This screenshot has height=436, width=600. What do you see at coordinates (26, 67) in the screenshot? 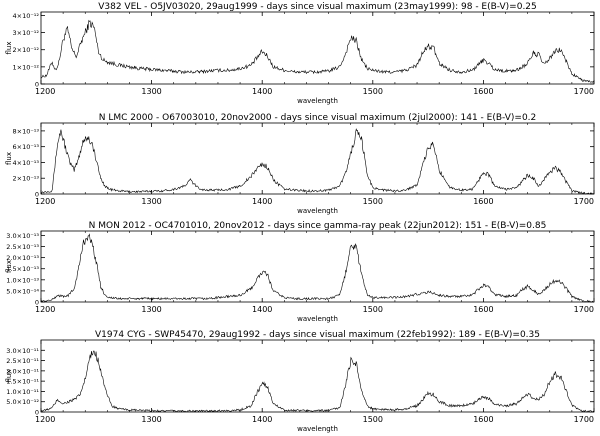
I see `y-tick-label: 1×10⁻¹²` at bounding box center [26, 67].